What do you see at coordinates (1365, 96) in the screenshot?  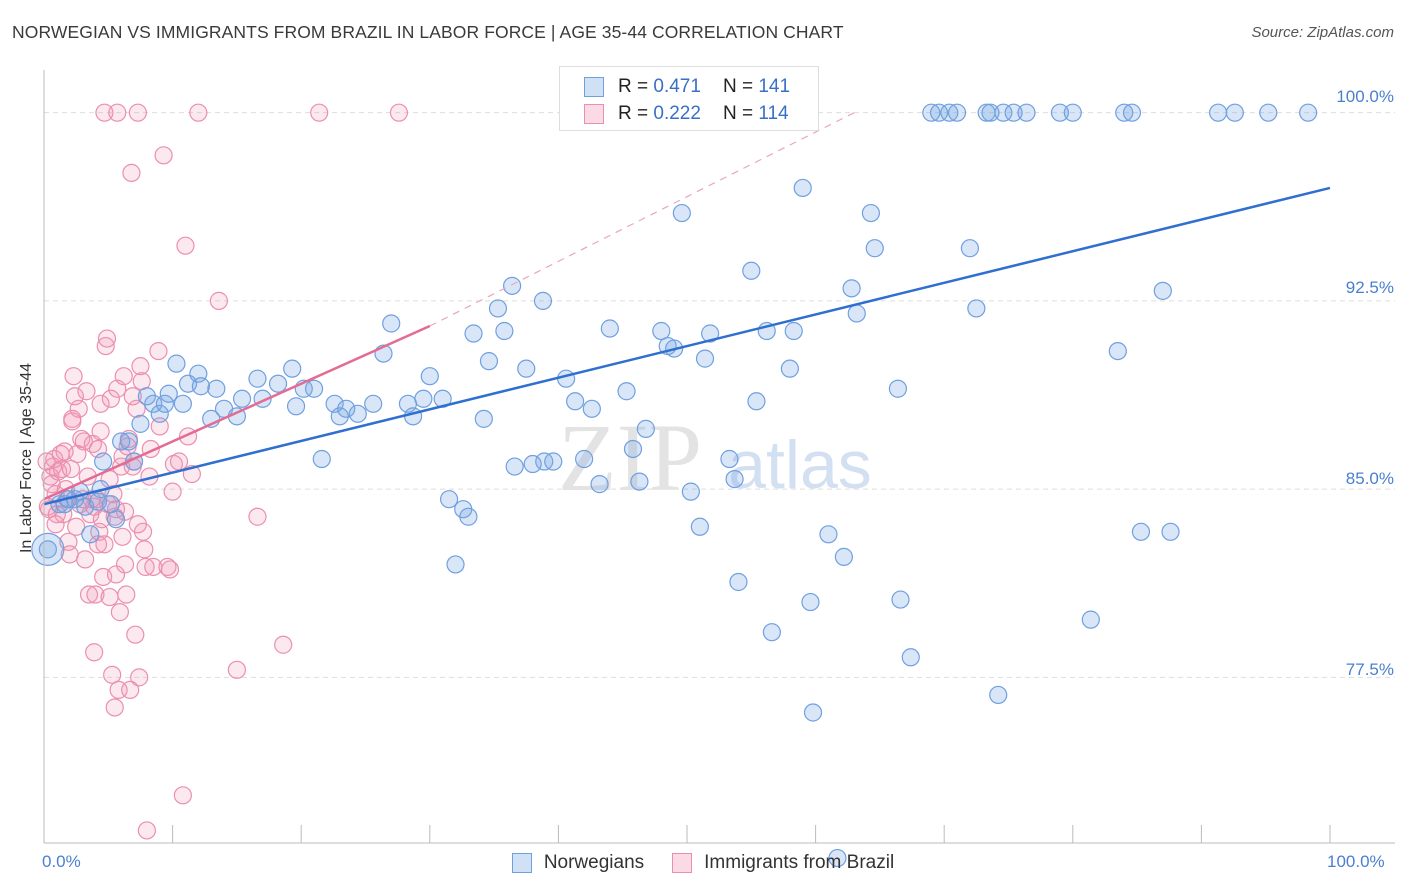 I see `y-tick-100: 100.0%` at bounding box center [1365, 96].